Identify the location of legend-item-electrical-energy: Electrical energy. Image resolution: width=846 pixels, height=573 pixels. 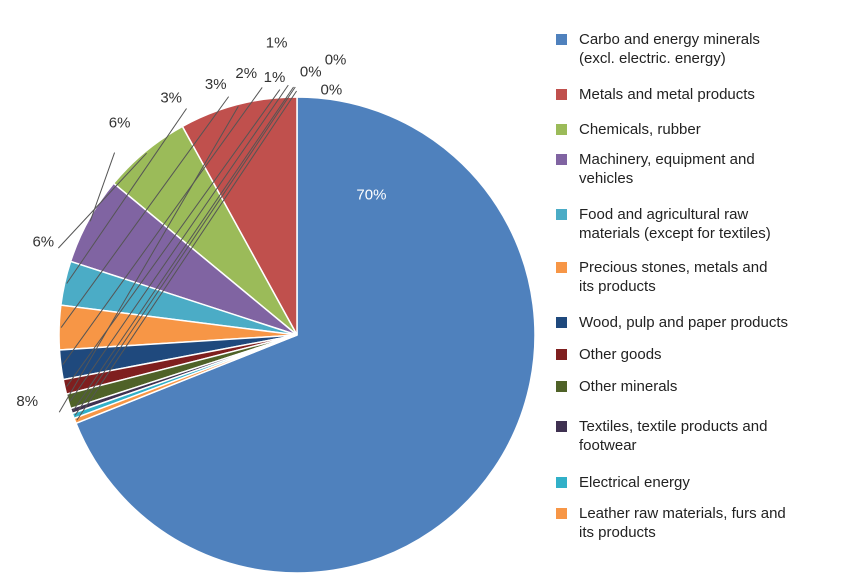
(698, 482).